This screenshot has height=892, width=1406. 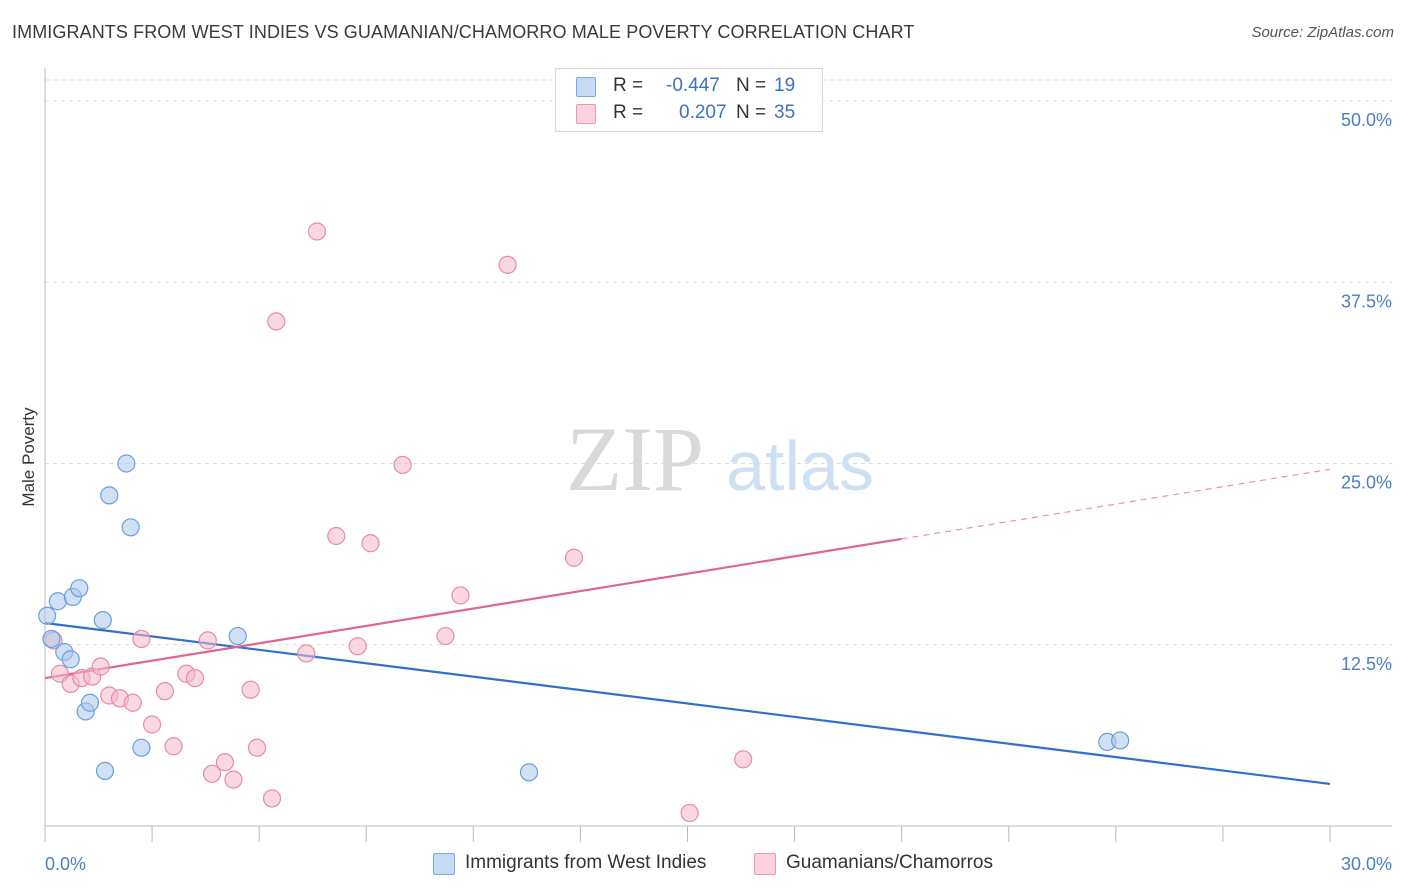 What do you see at coordinates (1116, 504) in the screenshot?
I see `trend-line-extension` at bounding box center [1116, 504].